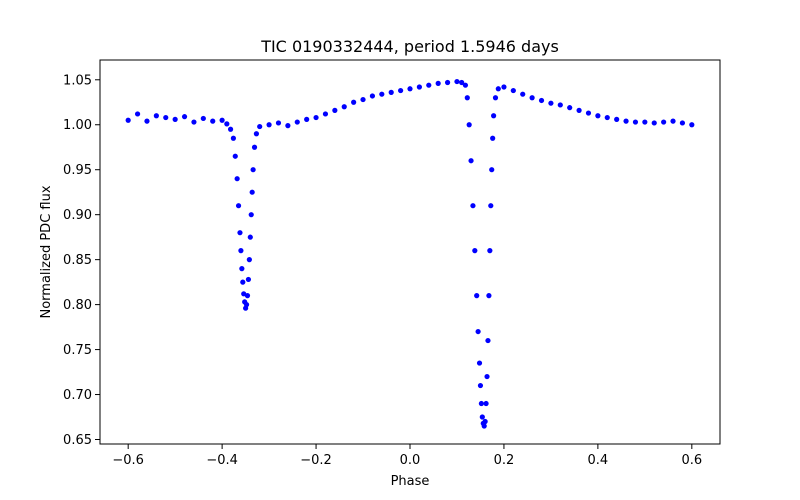 The image size is (800, 500). What do you see at coordinates (77, 170) in the screenshot?
I see `y-tick-label: 0.95` at bounding box center [77, 170].